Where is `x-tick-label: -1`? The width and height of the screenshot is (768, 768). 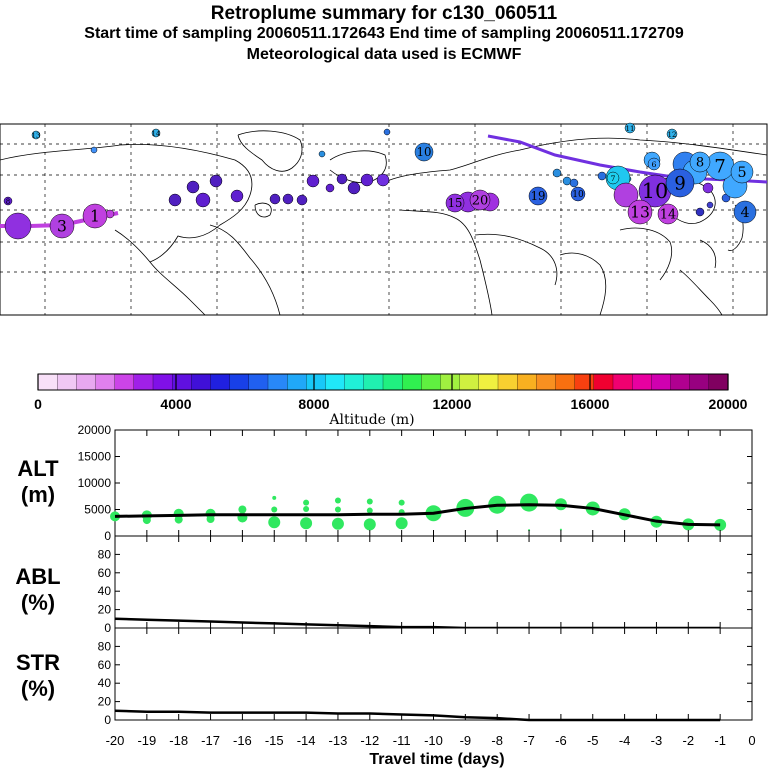 x-tick-label: -1 is located at coordinates (720, 740).